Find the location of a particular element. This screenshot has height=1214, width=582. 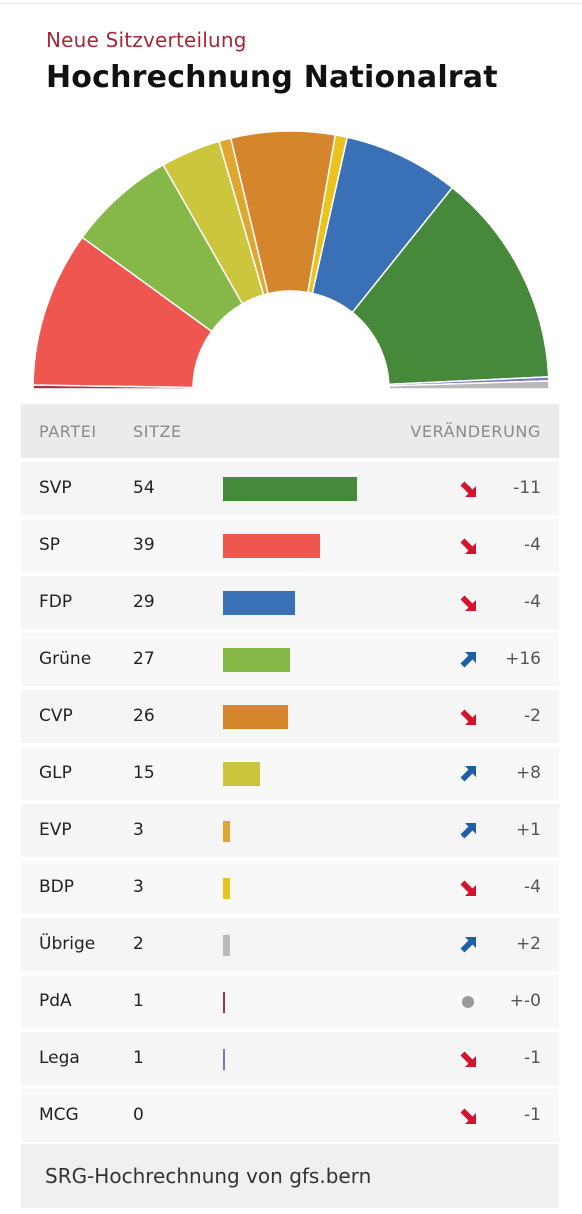

table-row: SVP 54 -11 is located at coordinates (290, 488).